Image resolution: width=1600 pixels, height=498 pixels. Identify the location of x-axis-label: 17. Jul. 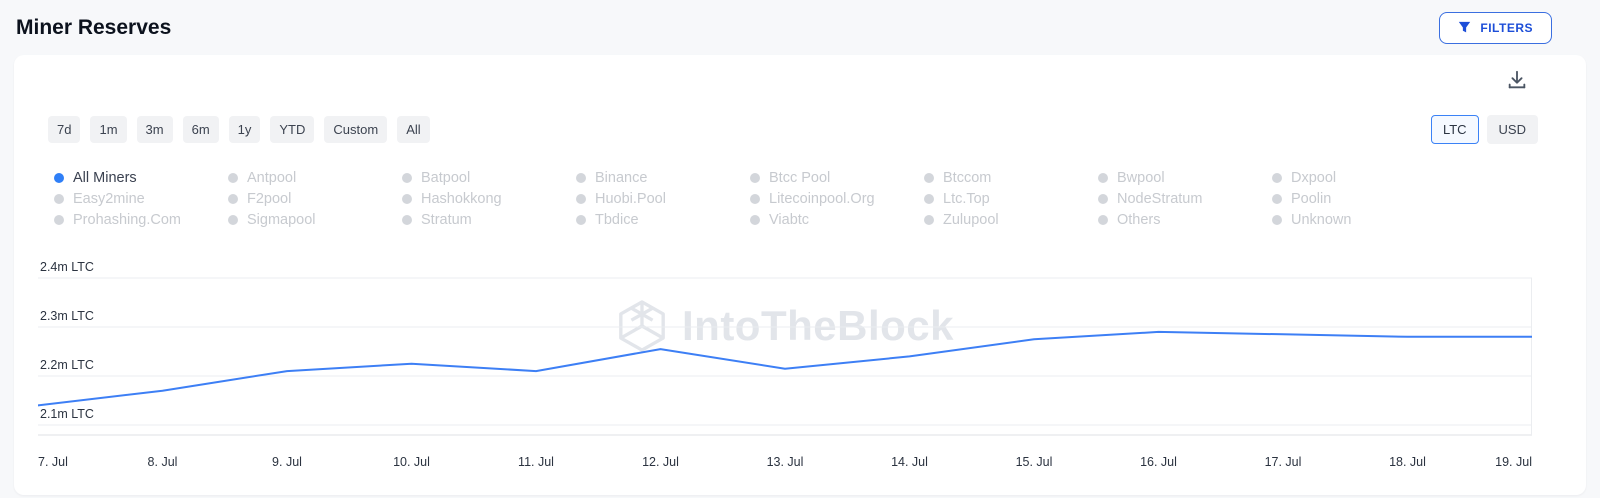
(1283, 462).